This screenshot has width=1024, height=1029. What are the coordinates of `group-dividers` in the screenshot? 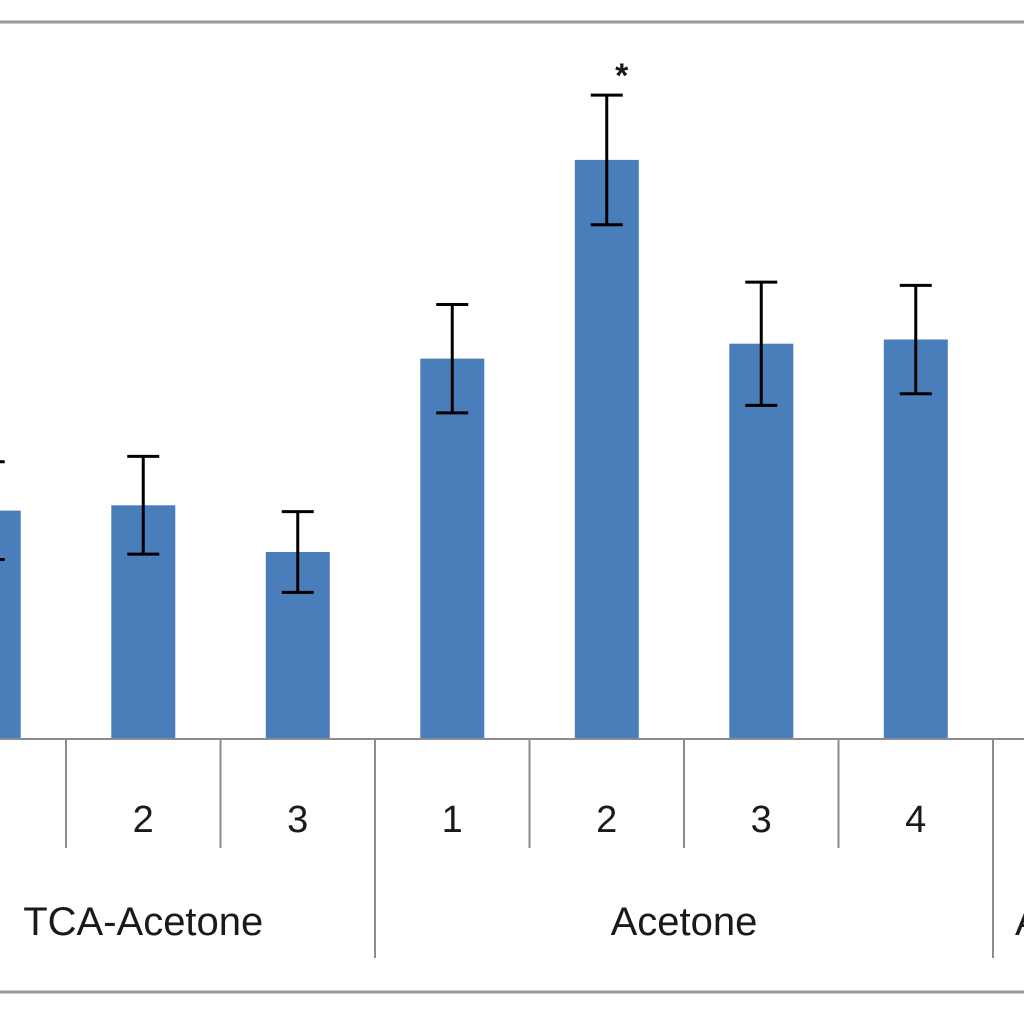 It's located at (684, 848).